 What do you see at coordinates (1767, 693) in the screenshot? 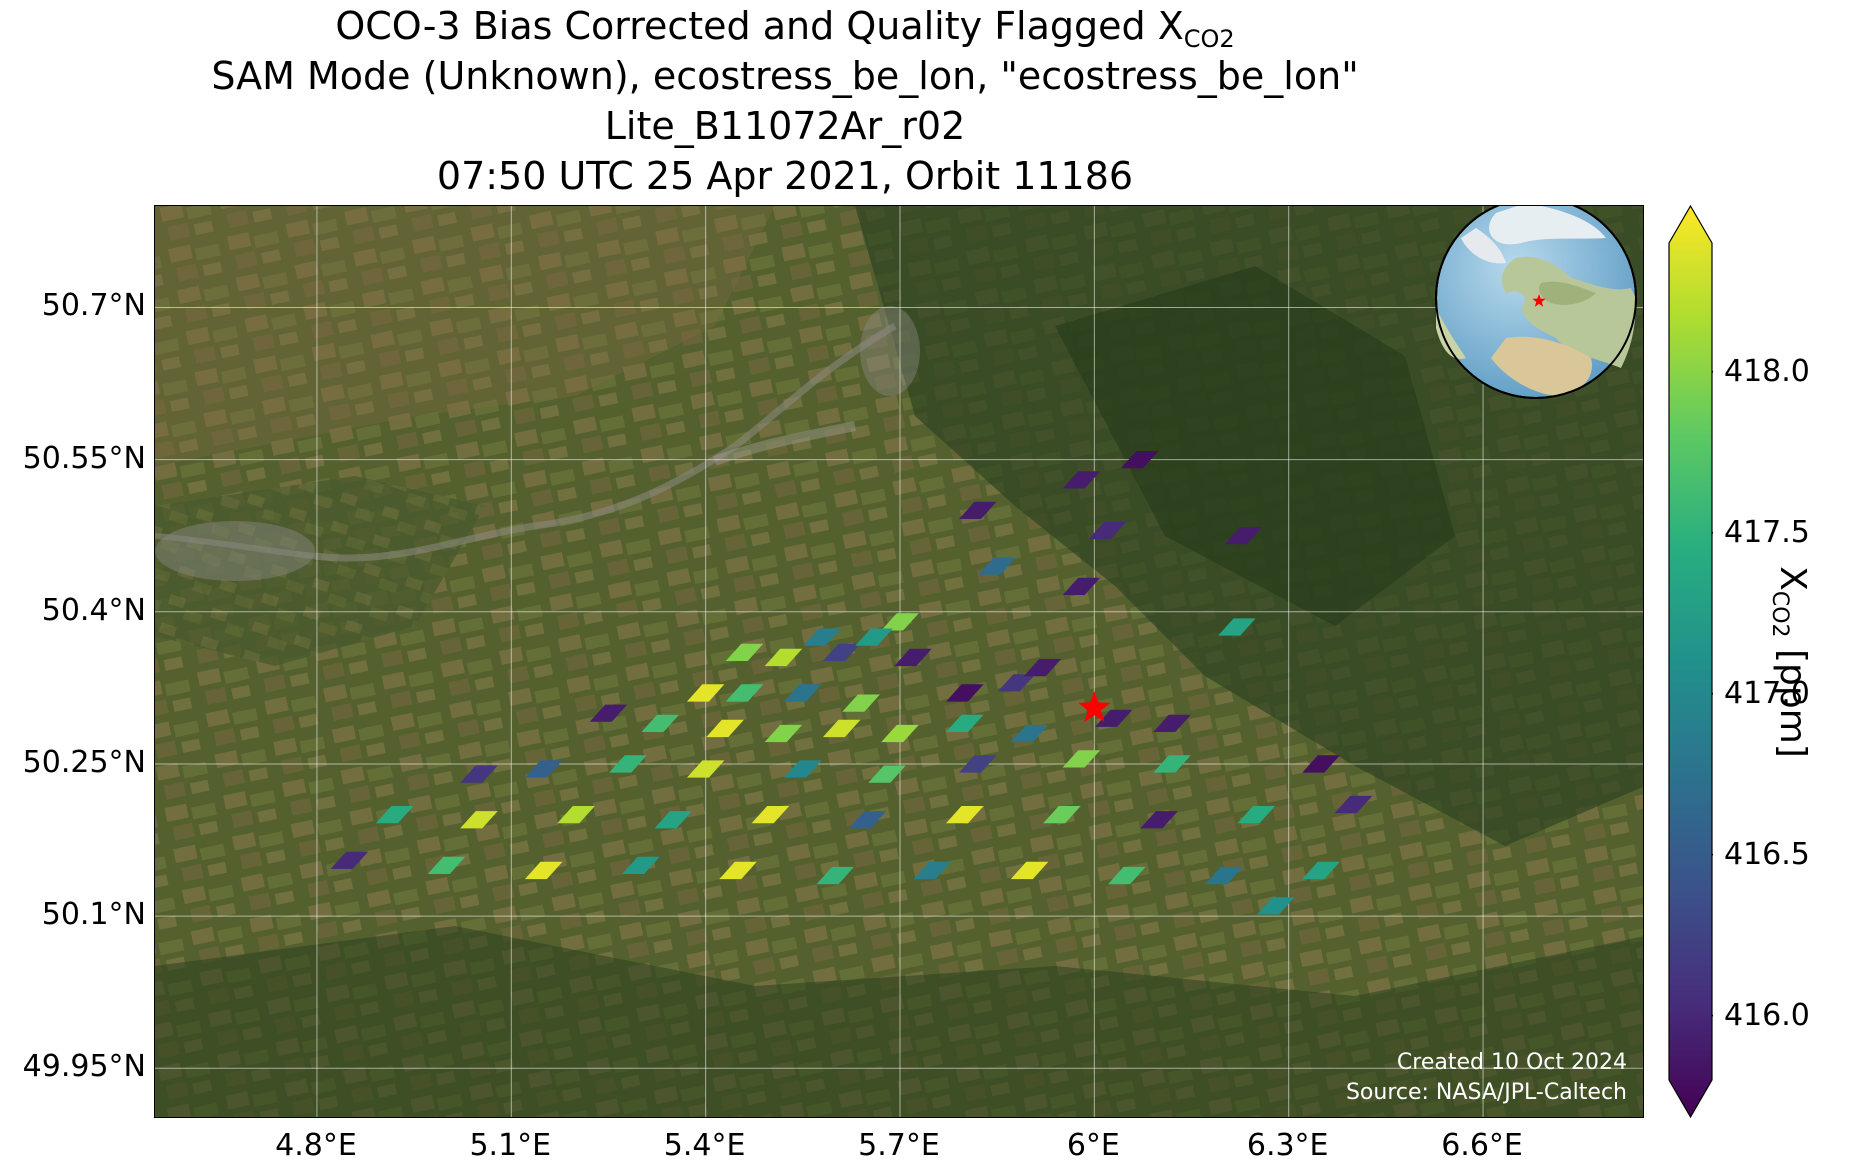
I see `colorbar-tick-label: 417.0` at bounding box center [1767, 693].